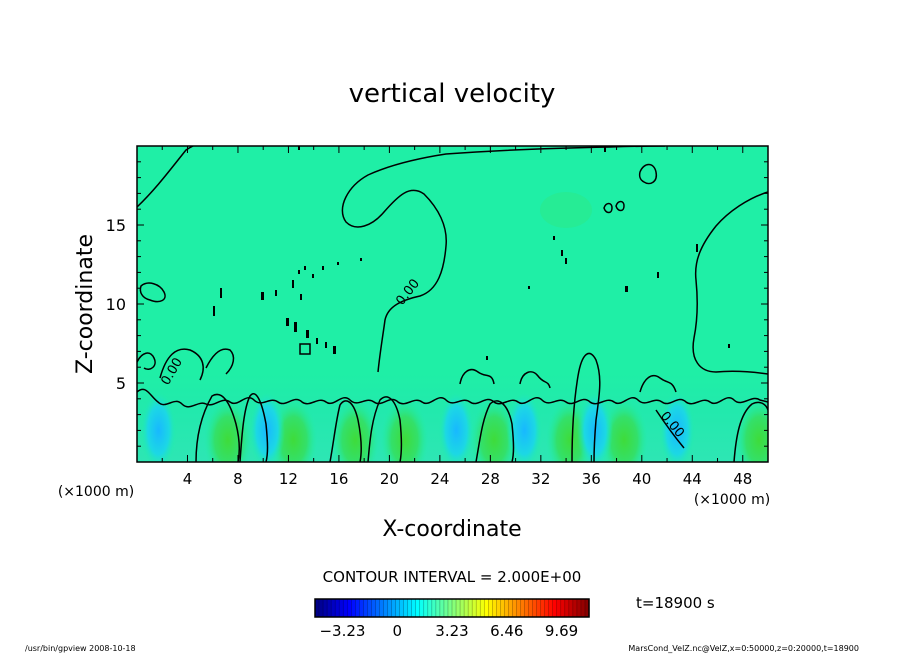 This screenshot has height=654, width=904. Describe the element at coordinates (670, 429) in the screenshot. I see `contour-diagonal-right` at that location.